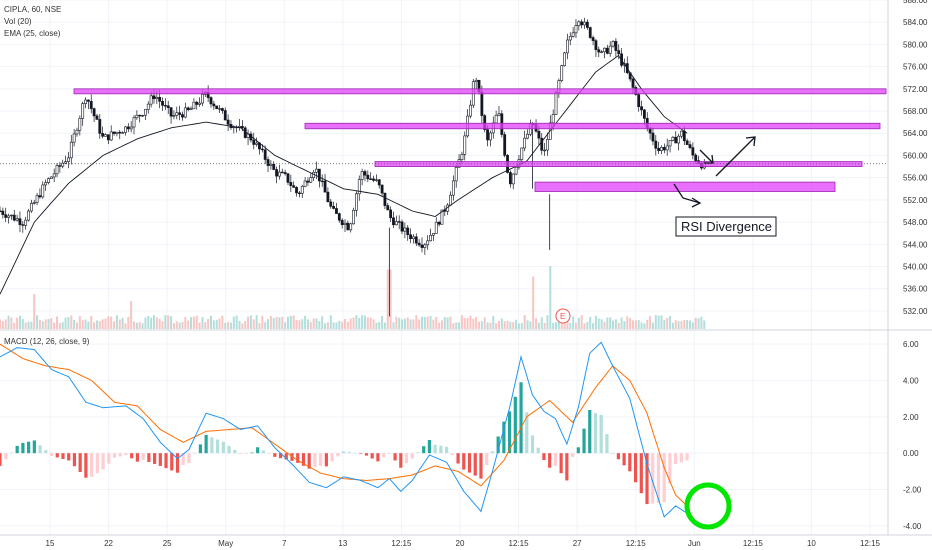 This screenshot has width=932, height=550. What do you see at coordinates (912, 435) in the screenshot?
I see `macd-axis: 6.00 4.00 2.00 0.00 -2.00 -4.00` at bounding box center [912, 435].